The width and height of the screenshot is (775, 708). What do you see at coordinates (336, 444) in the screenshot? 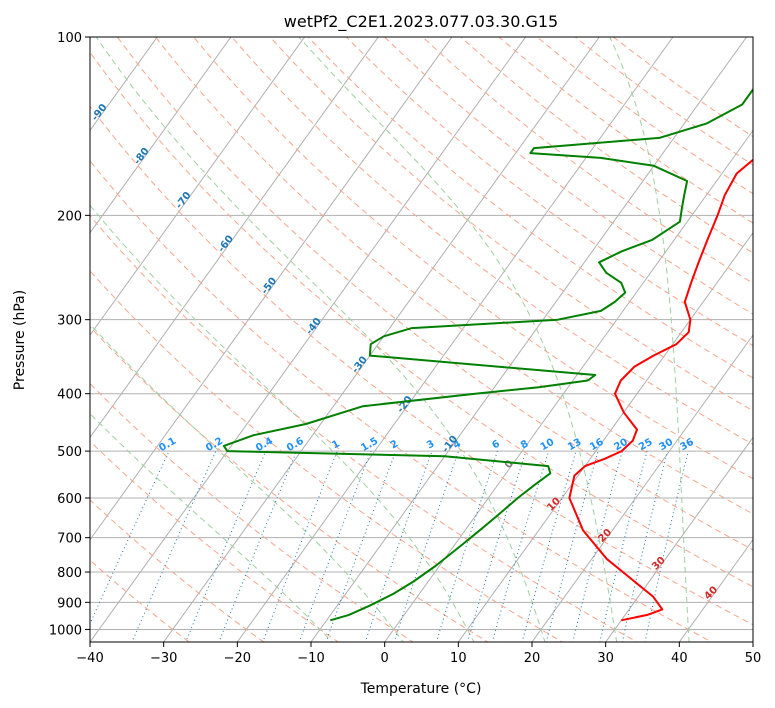
I see `mixing-ratio-label: 1` at bounding box center [336, 444].